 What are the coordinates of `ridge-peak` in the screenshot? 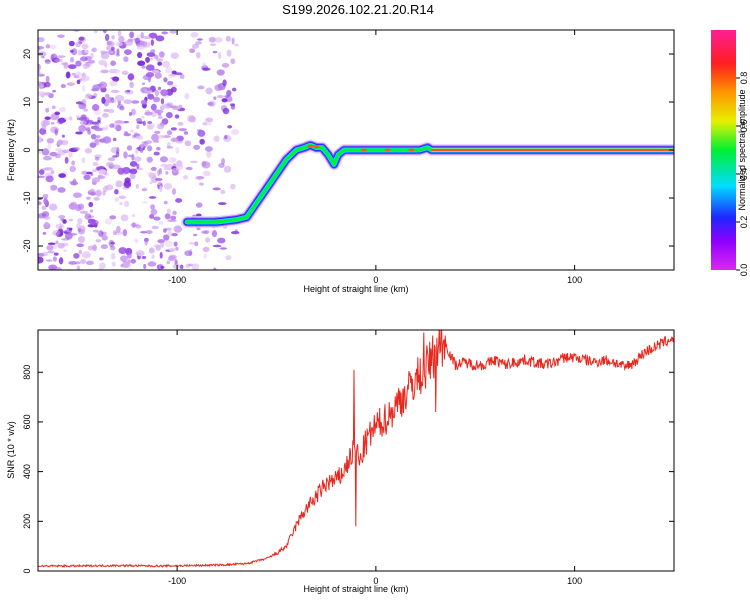 It's located at (363, 150).